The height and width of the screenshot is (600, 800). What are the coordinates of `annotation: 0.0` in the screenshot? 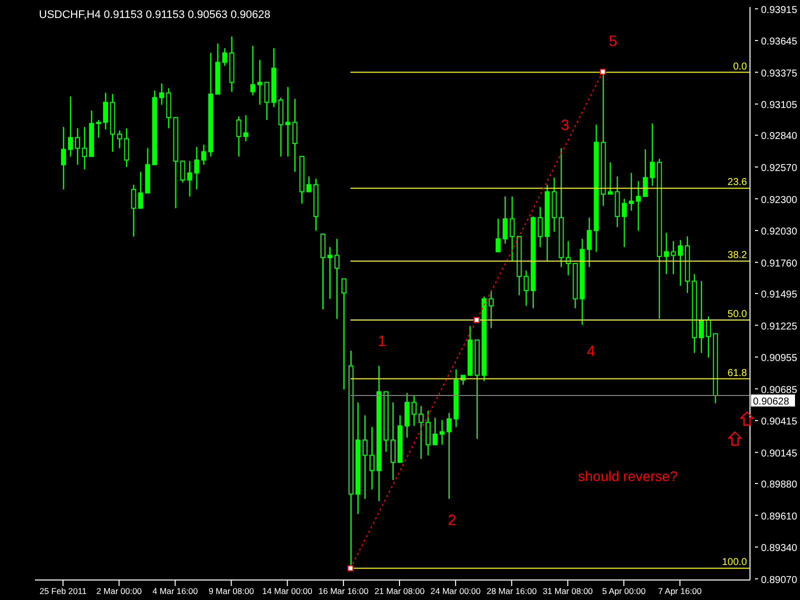 It's located at (740, 66).